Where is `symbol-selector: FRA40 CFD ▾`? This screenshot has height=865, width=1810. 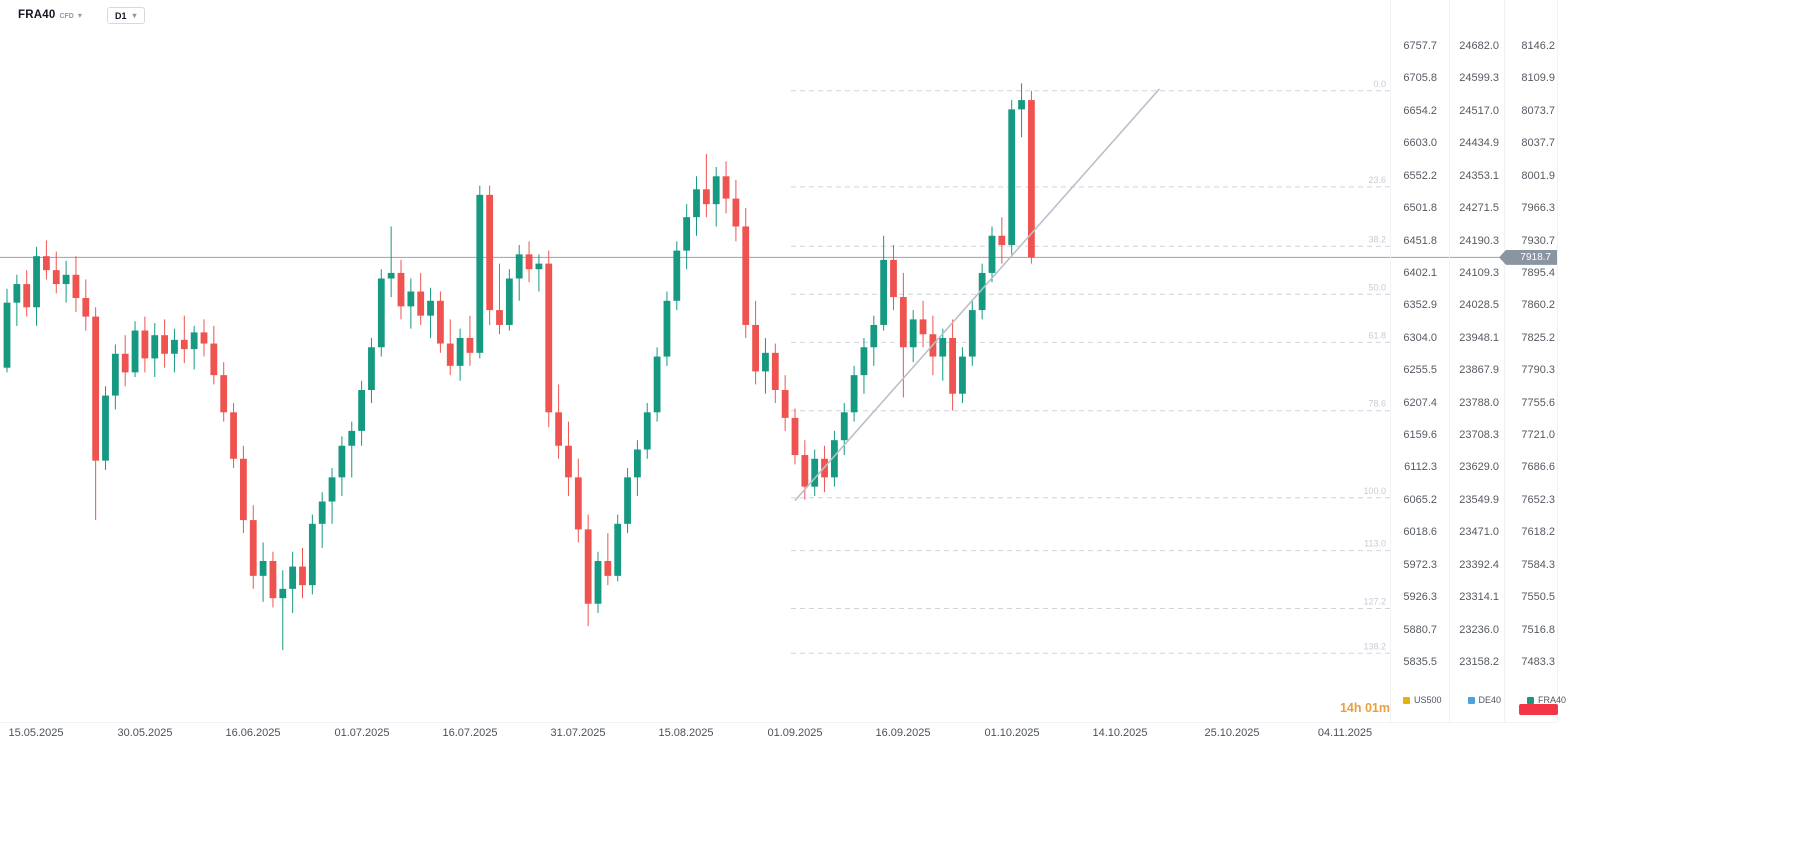
symbol-selector: FRA40 CFD ▾ is located at coordinates (50, 15).